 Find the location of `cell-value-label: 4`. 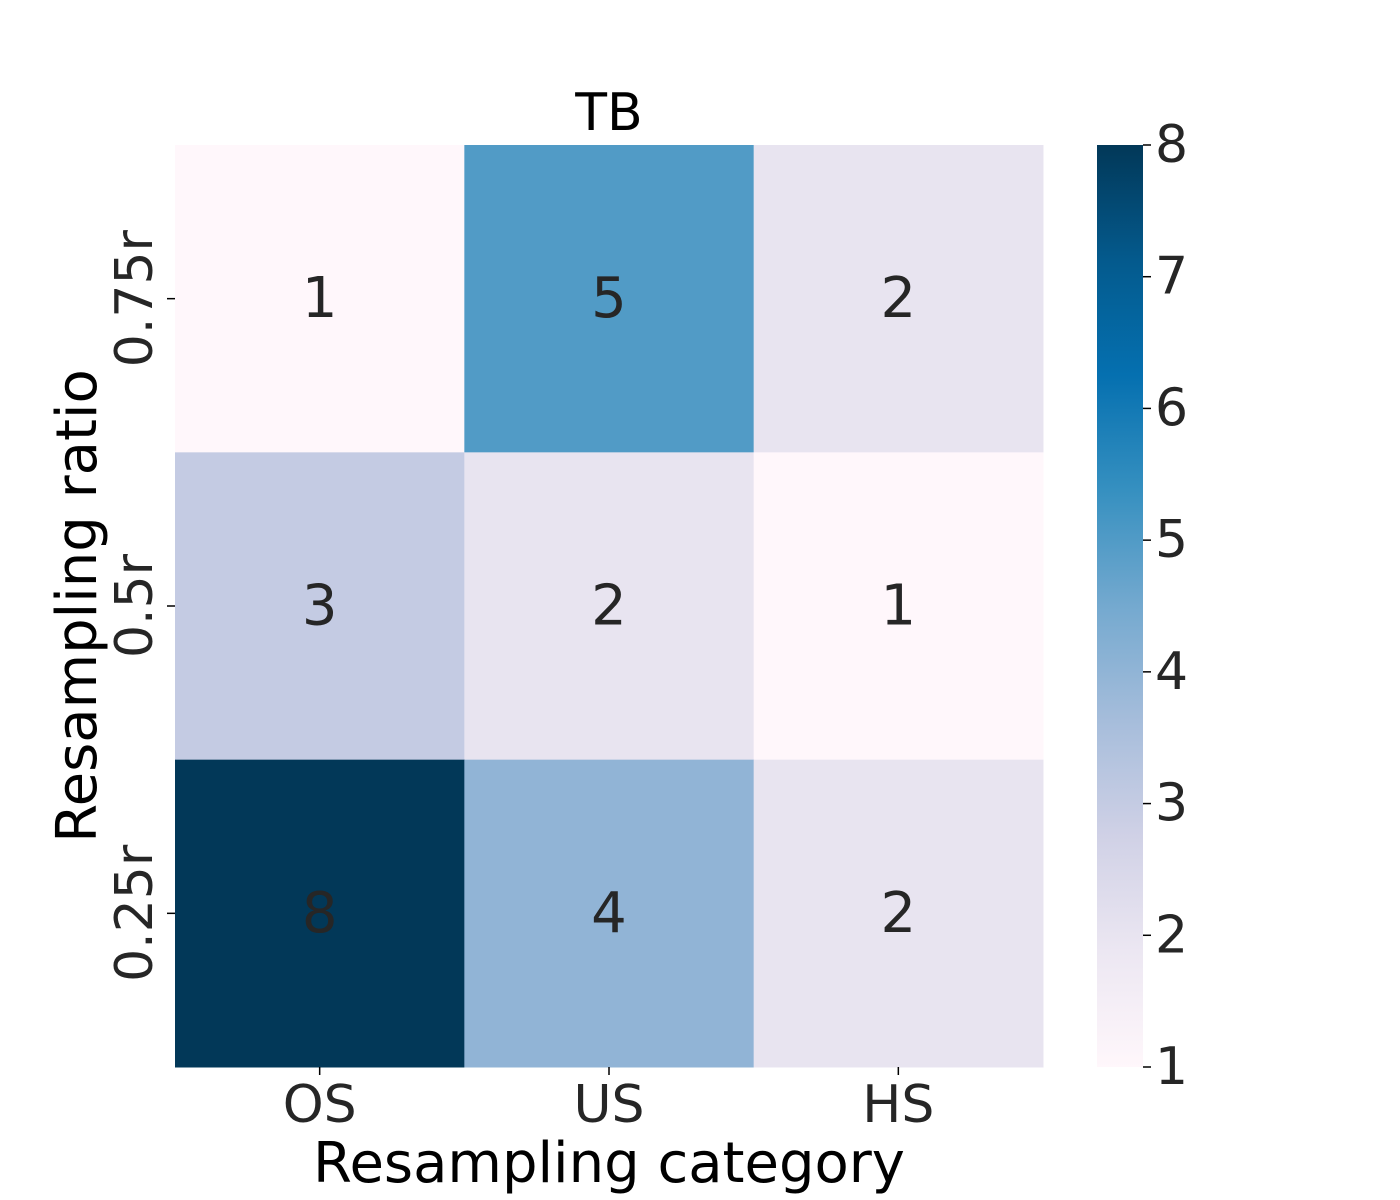

cell-value-label: 4 is located at coordinates (609, 913).